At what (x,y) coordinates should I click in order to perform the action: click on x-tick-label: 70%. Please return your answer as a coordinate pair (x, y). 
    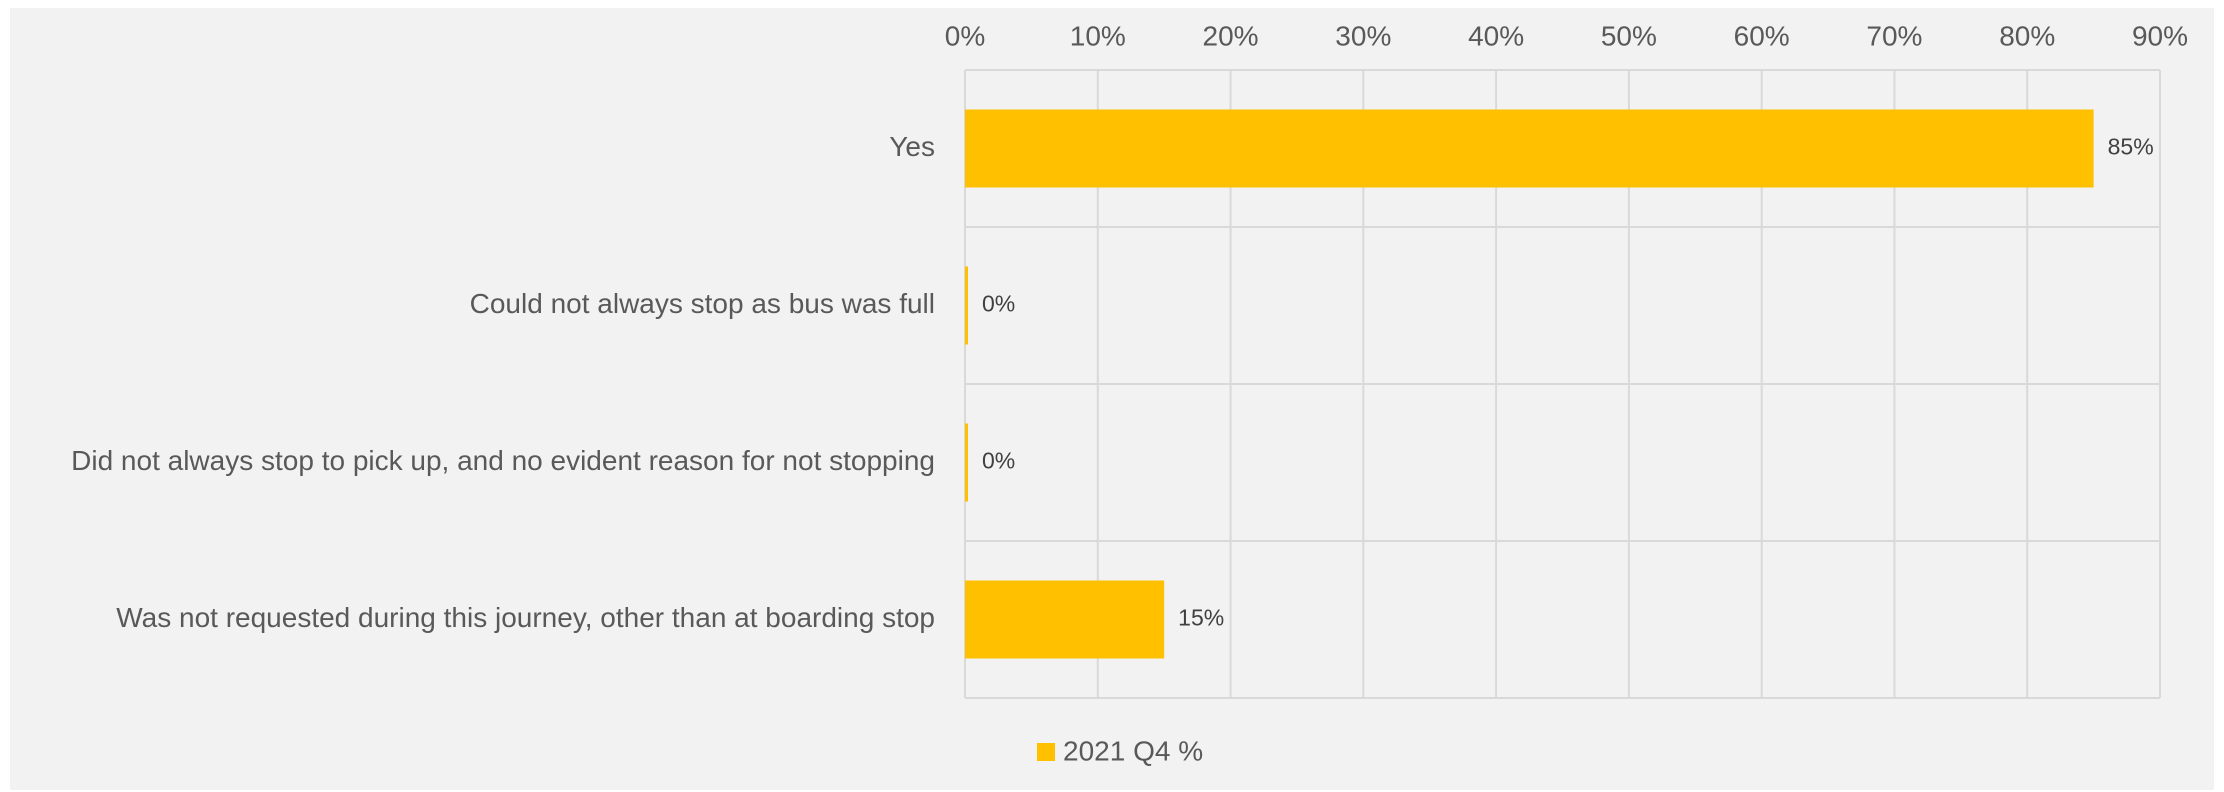
    Looking at the image, I should click on (1894, 35).